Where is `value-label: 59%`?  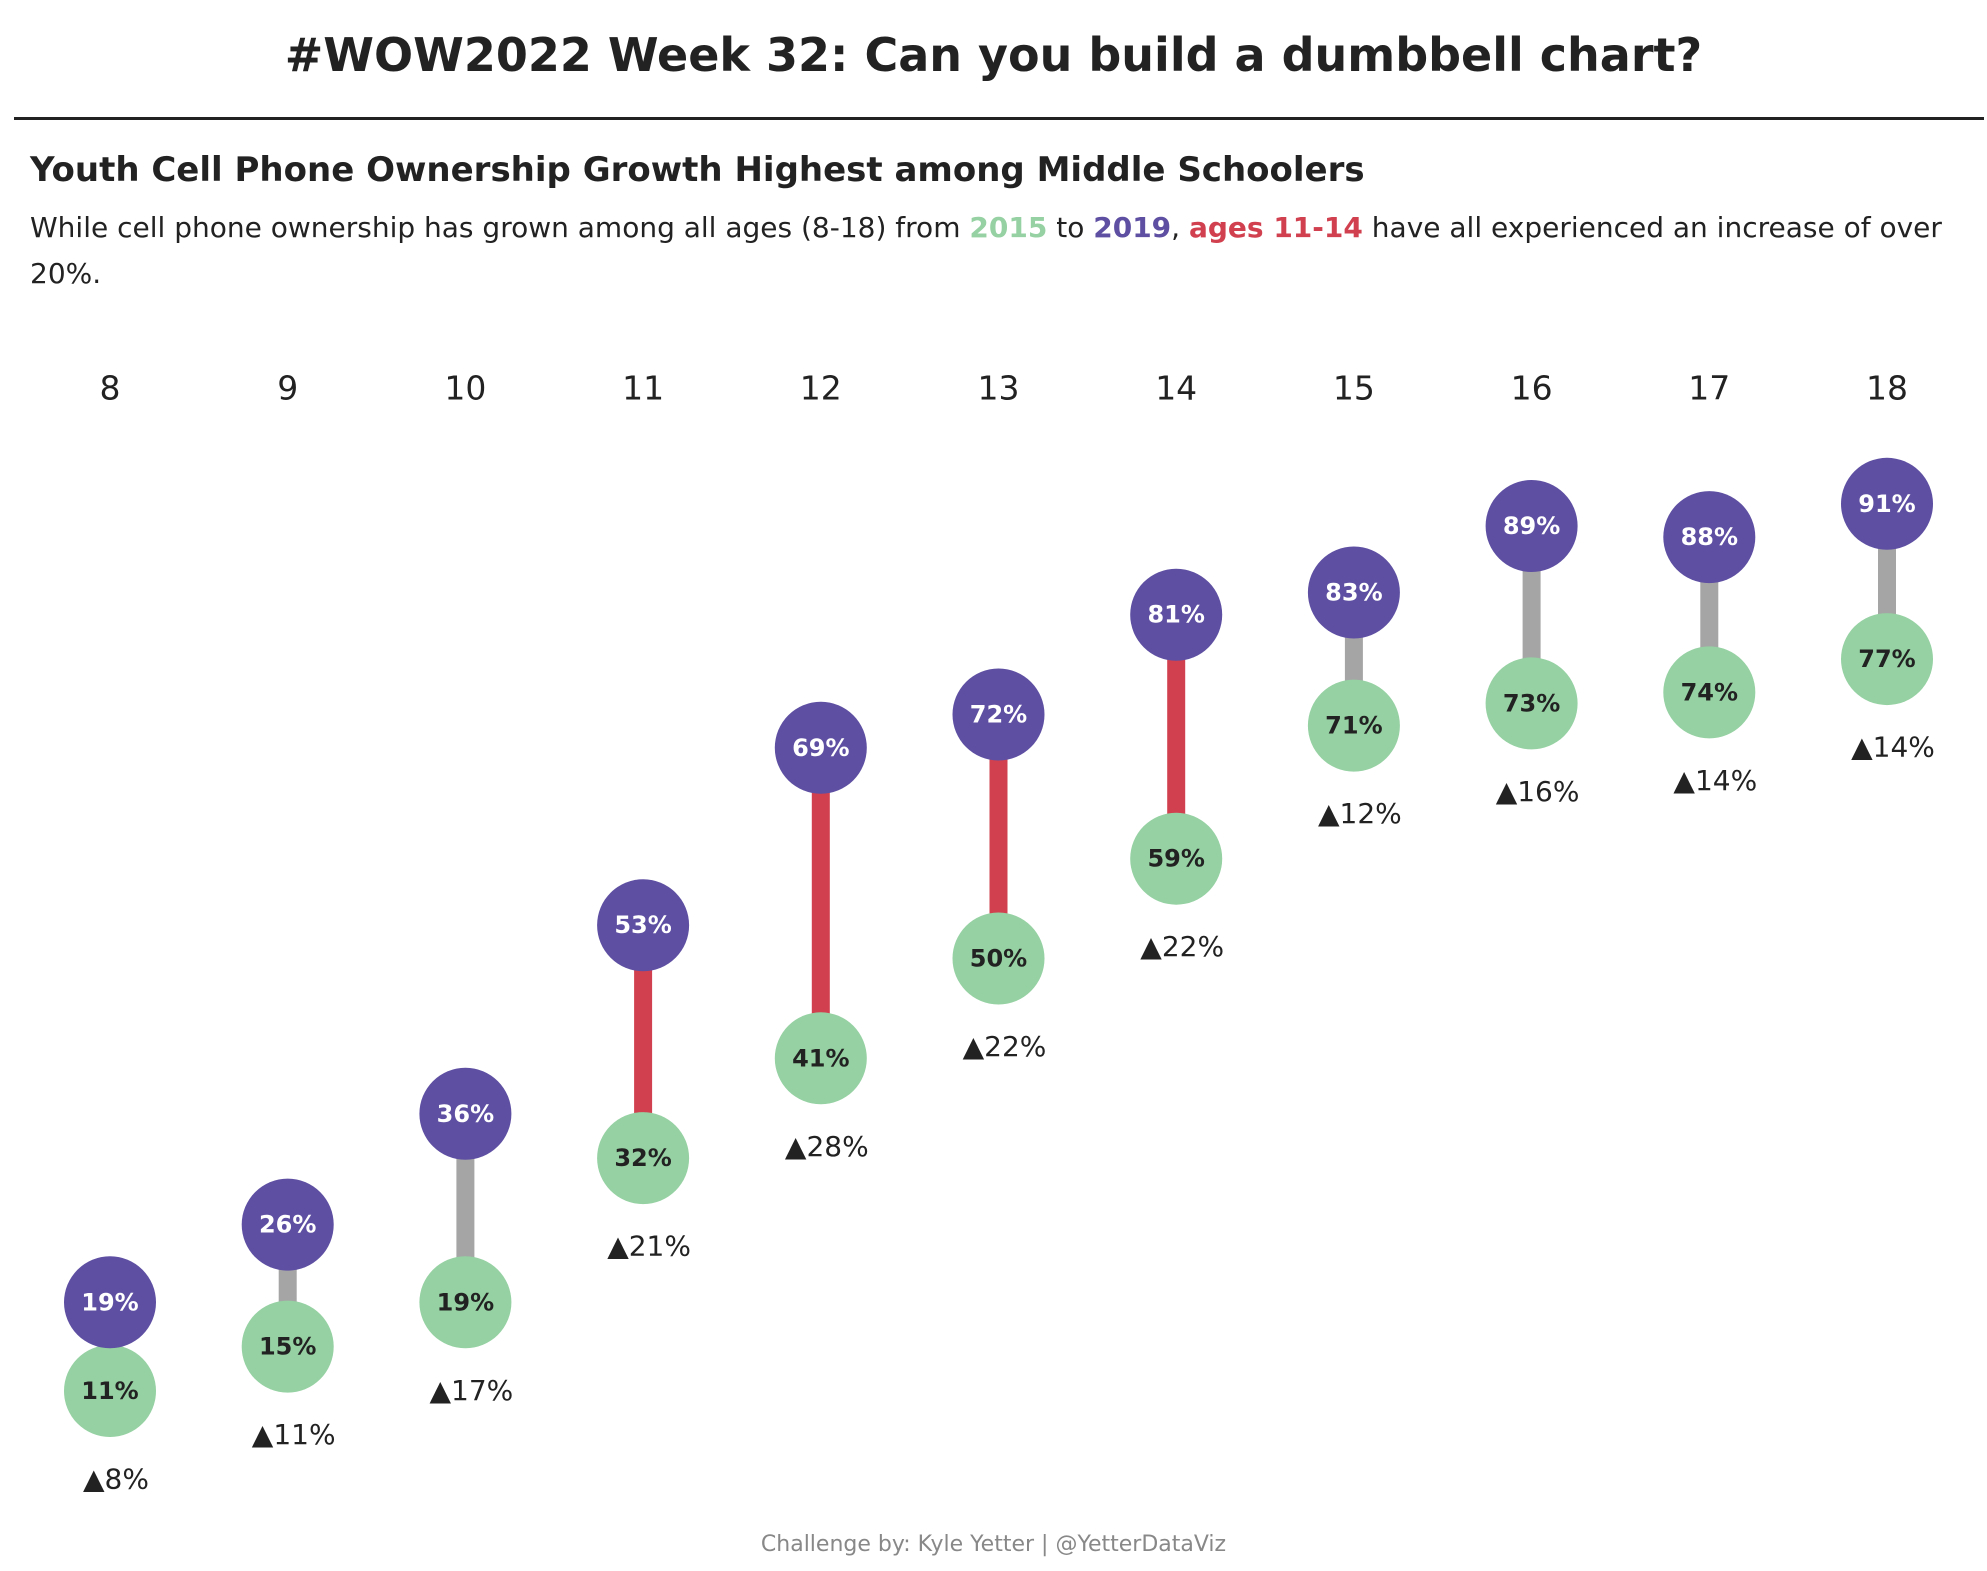
value-label: 59% is located at coordinates (1175, 859).